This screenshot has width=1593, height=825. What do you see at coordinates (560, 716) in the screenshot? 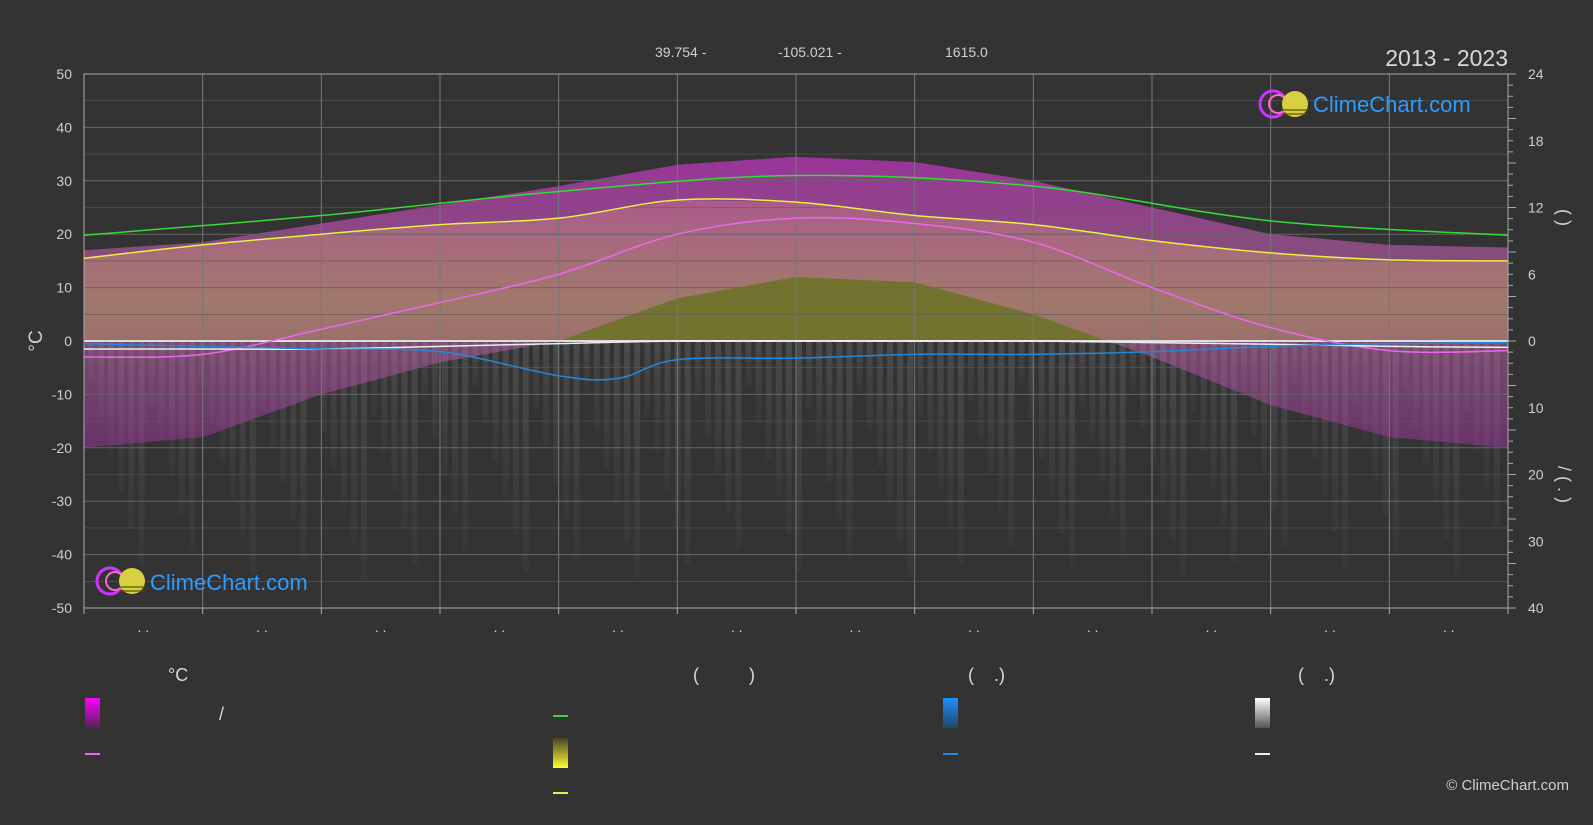
I see `legend-daylight-line` at bounding box center [560, 716].